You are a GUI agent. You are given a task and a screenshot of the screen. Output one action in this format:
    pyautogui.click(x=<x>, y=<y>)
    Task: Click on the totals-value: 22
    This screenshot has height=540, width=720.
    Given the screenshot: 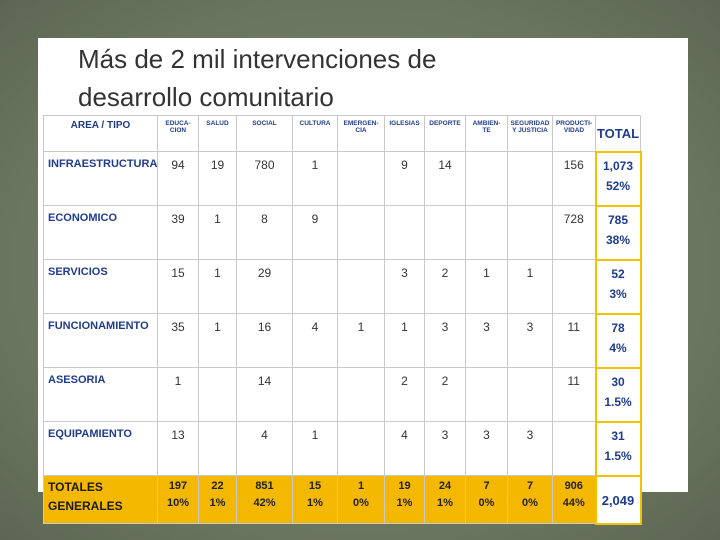 What is the action you would take?
    pyautogui.click(x=217, y=486)
    